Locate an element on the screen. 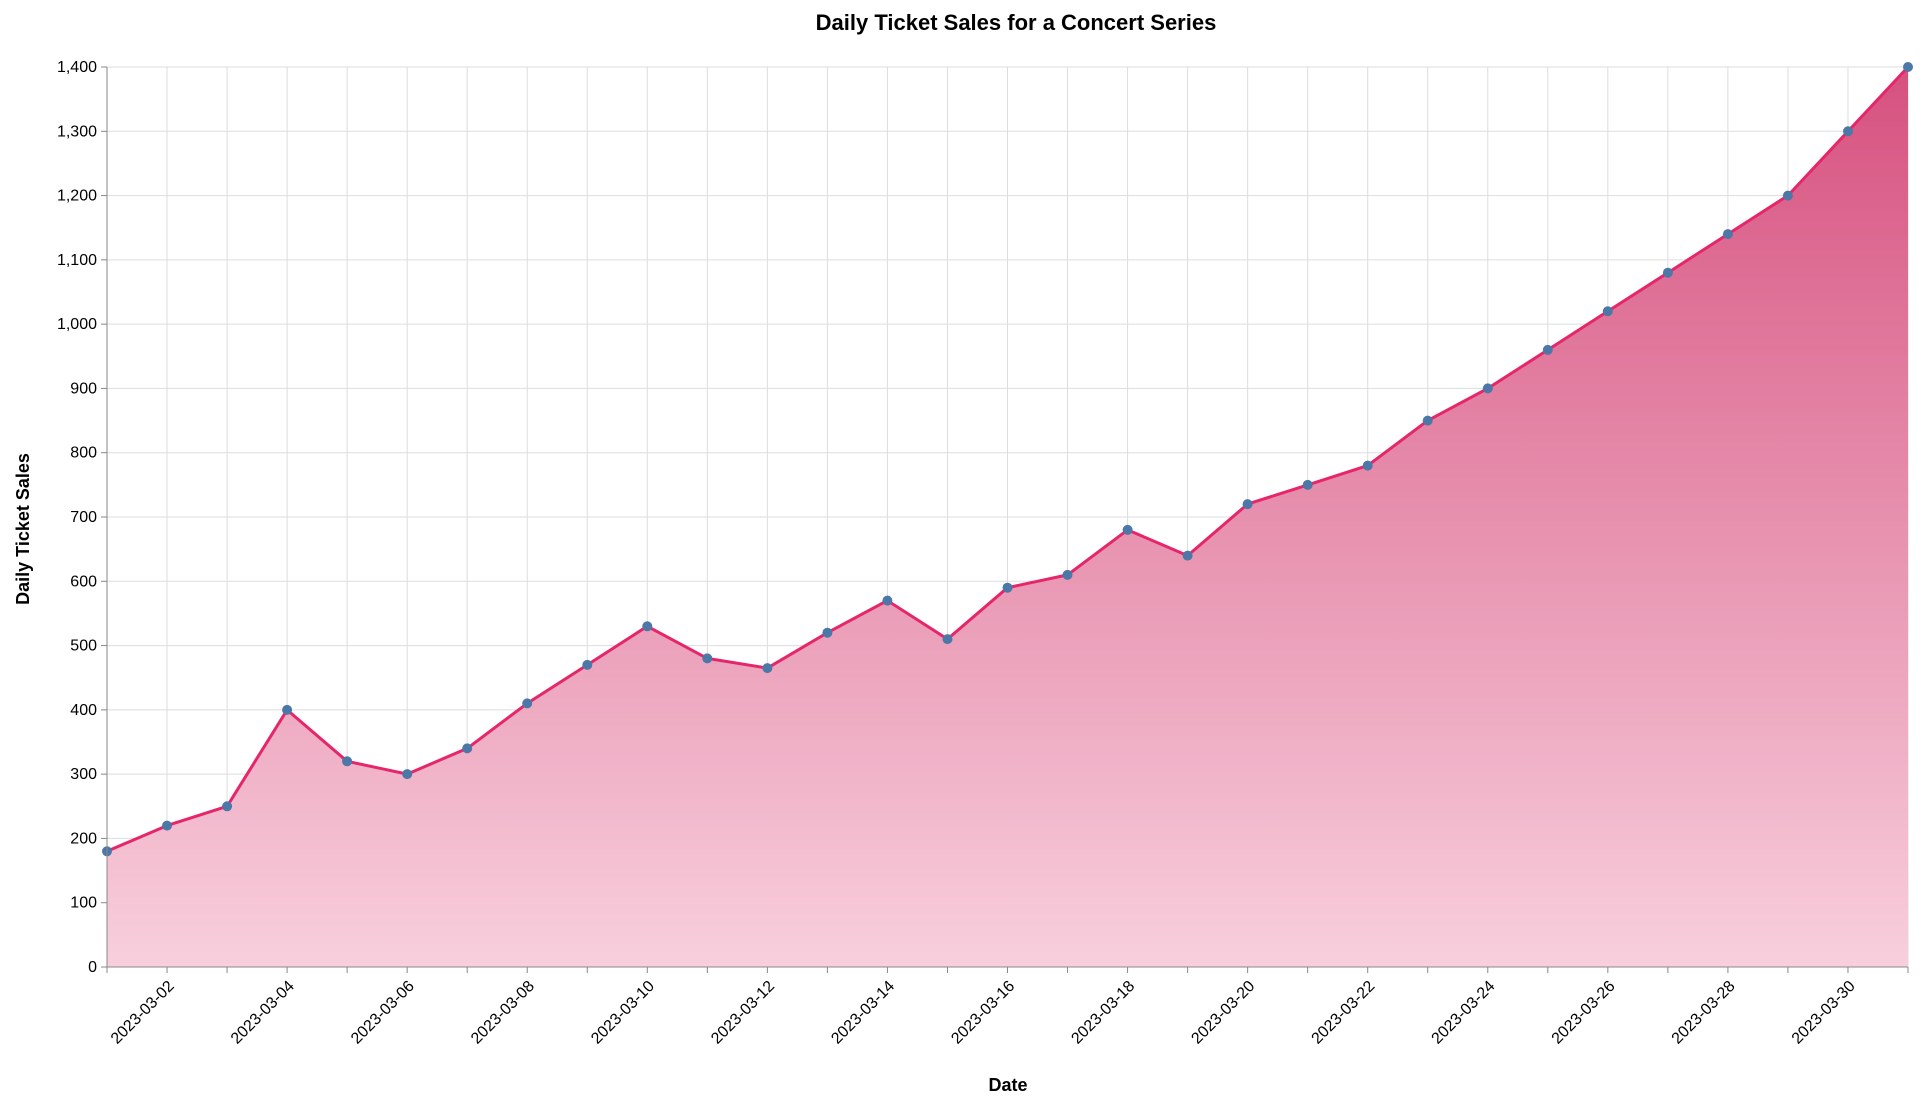  x-axis-title: Date is located at coordinates (1007, 1085).